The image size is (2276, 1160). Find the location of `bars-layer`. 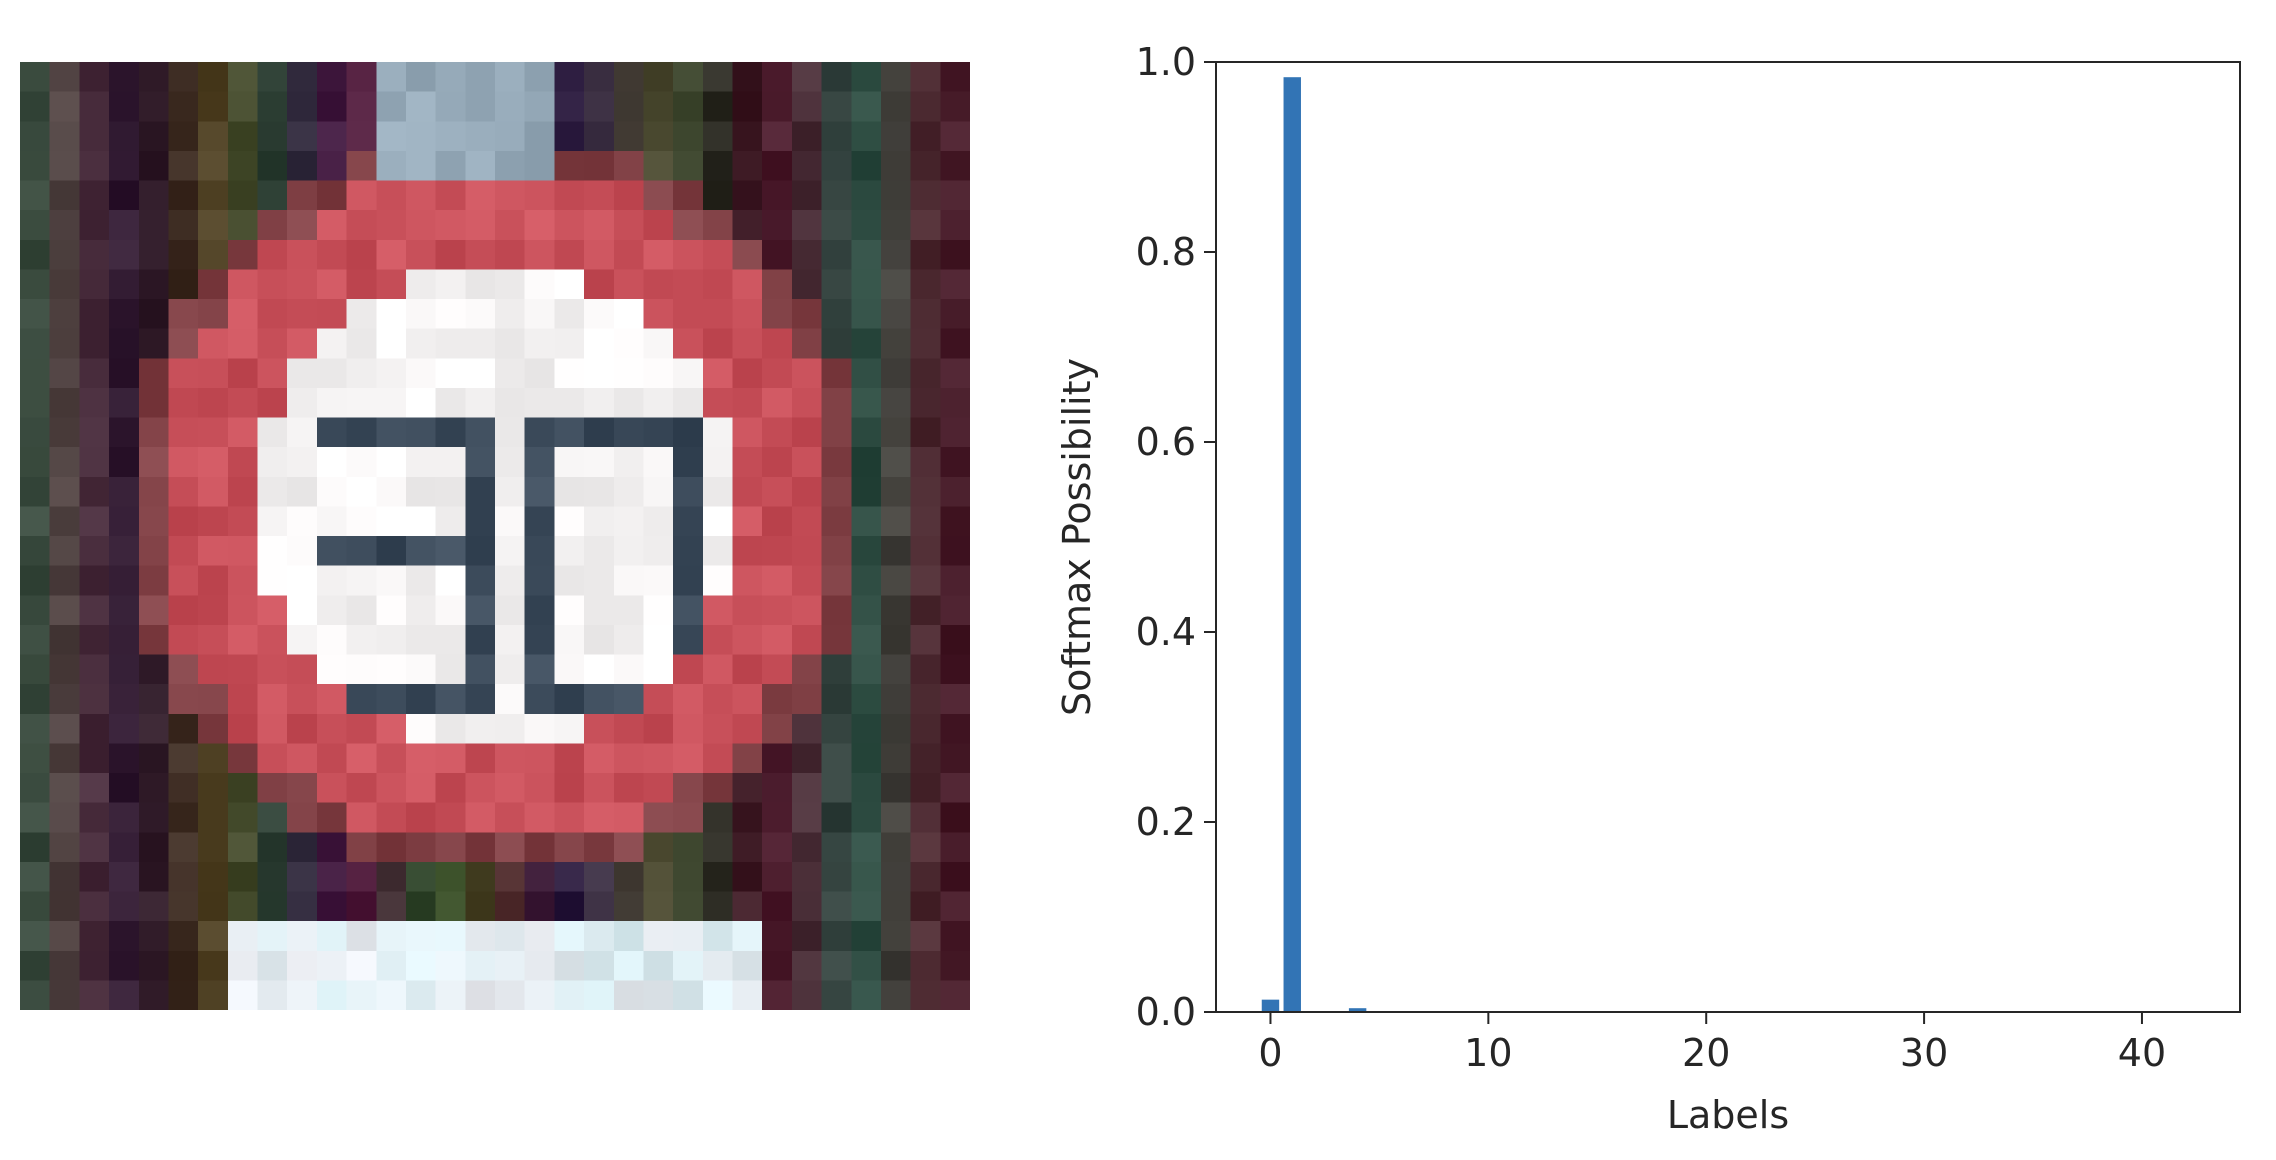

bars-layer is located at coordinates (1314, 544).